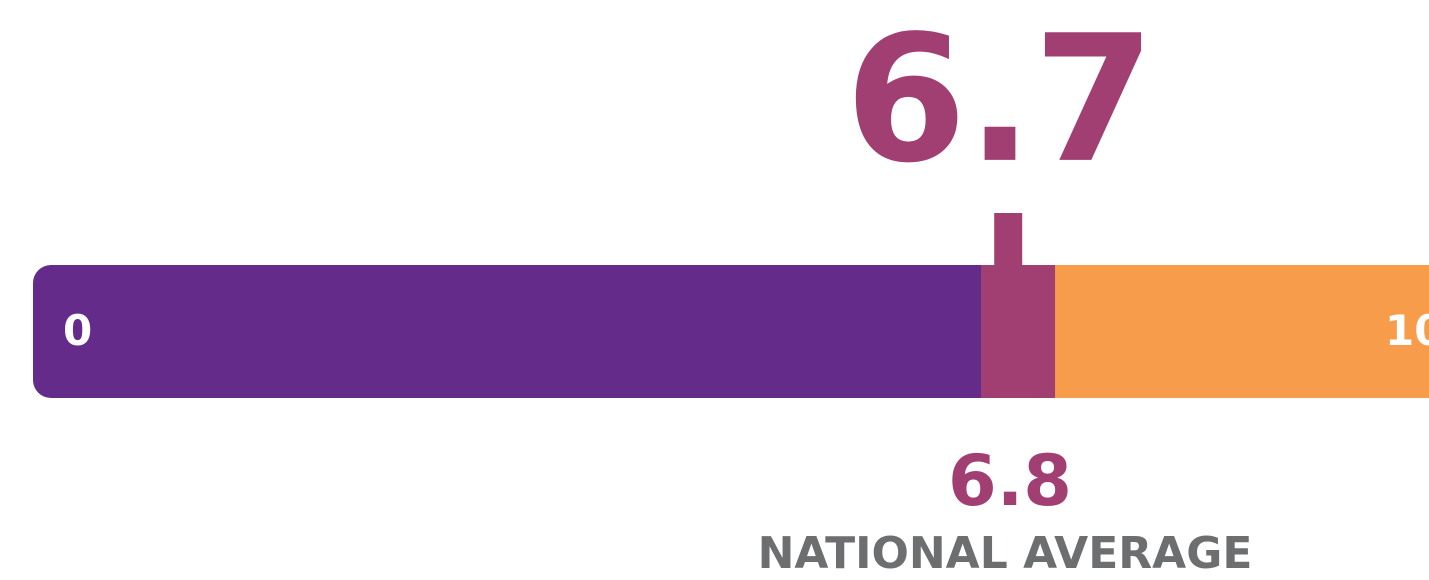 Image resolution: width=1429 pixels, height=580 pixels. Describe the element at coordinates (1010, 481) in the screenshot. I see `average-value: 6.8` at that location.